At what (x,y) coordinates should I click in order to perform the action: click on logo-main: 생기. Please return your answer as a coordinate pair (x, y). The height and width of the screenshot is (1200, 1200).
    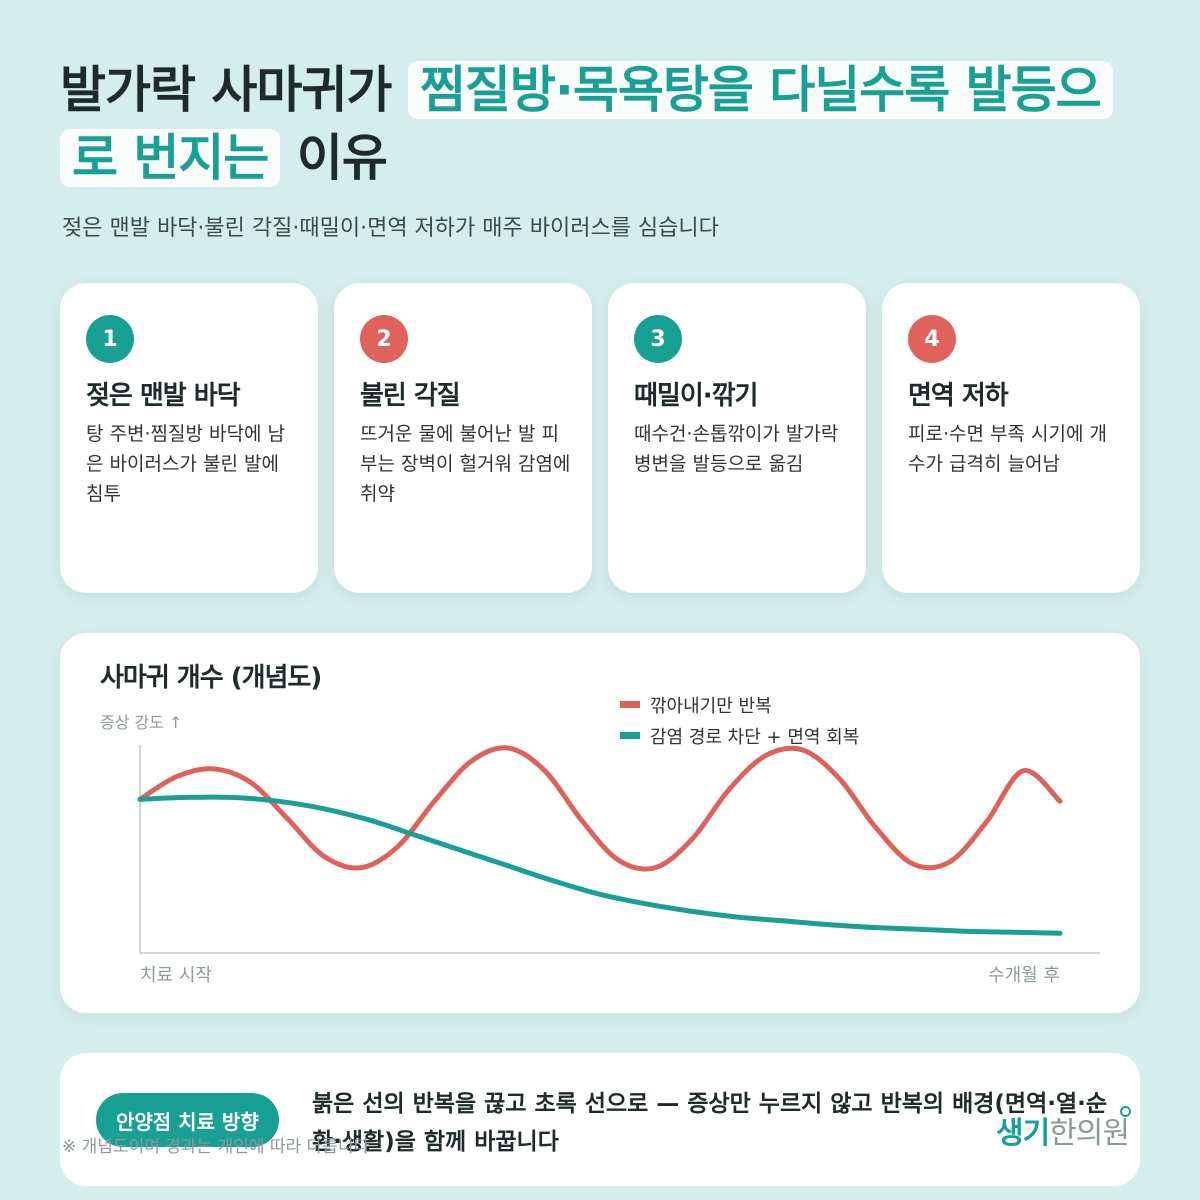
    Looking at the image, I should click on (1023, 1133).